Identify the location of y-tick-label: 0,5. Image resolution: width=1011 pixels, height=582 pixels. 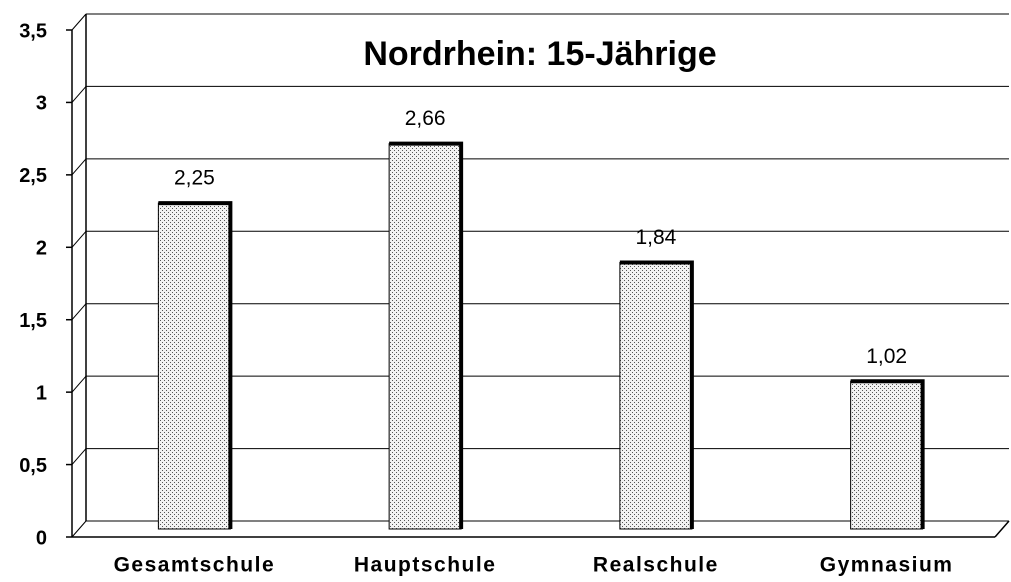
(33, 466).